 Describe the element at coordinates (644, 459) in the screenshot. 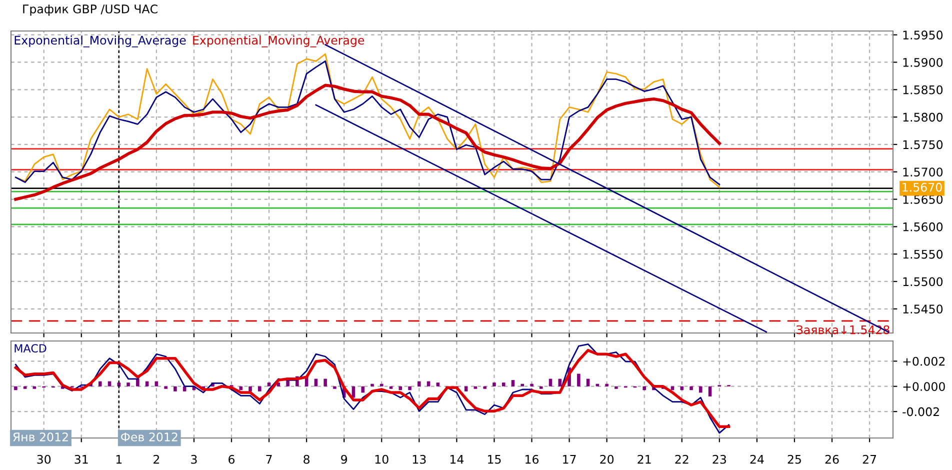

I see `x-tick-label: 21` at that location.